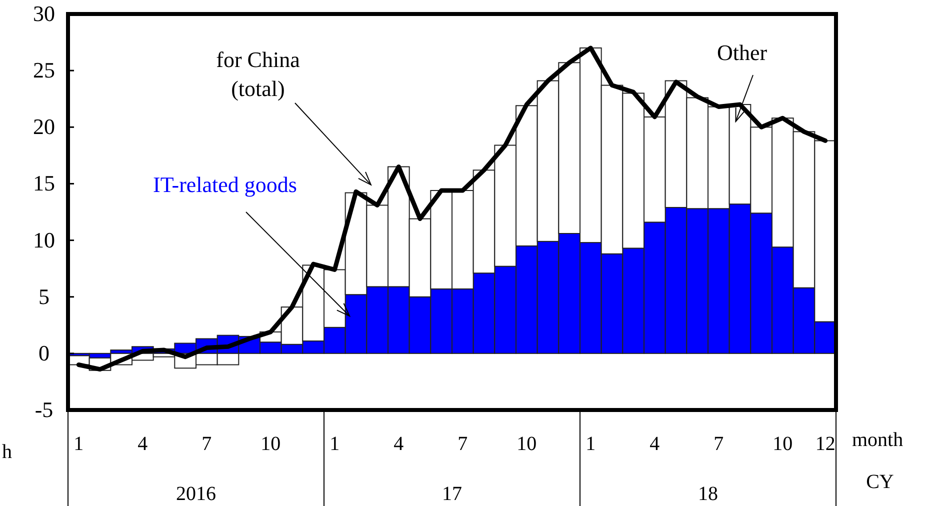  Describe the element at coordinates (742, 52) in the screenshot. I see `series-label: Other` at that location.